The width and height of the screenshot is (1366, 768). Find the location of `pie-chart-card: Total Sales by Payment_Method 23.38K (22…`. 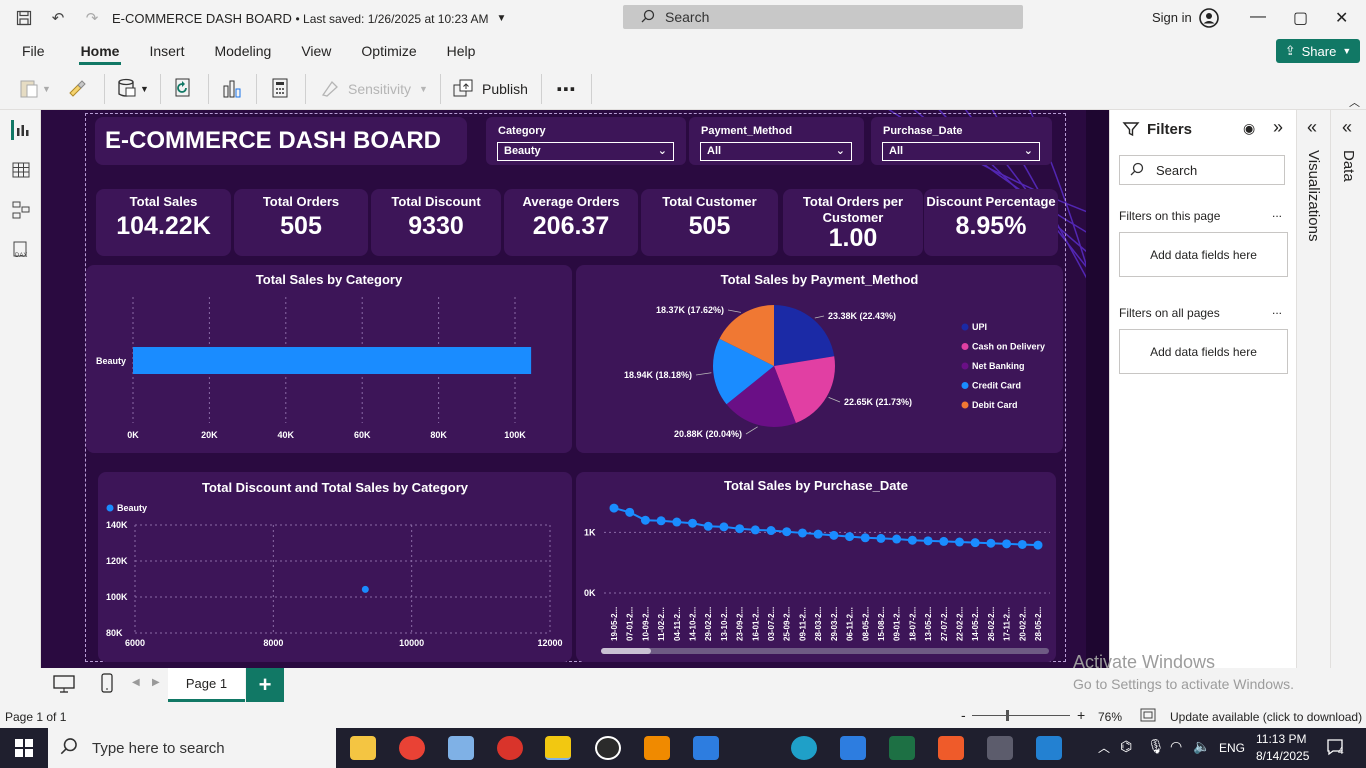

pie-chart-card: Total Sales by Payment_Method 23.38K (22… is located at coordinates (819, 359).